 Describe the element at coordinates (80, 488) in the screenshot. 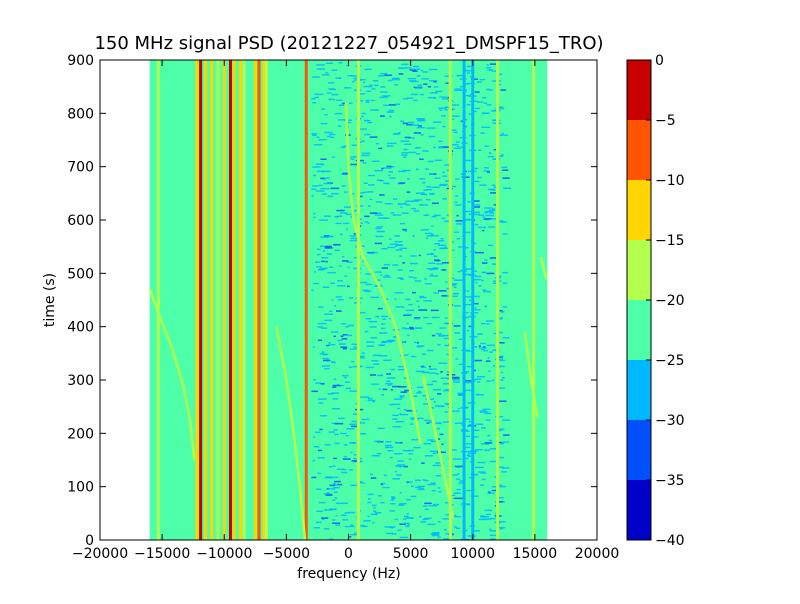

I see `y-tick-label: 100` at that location.